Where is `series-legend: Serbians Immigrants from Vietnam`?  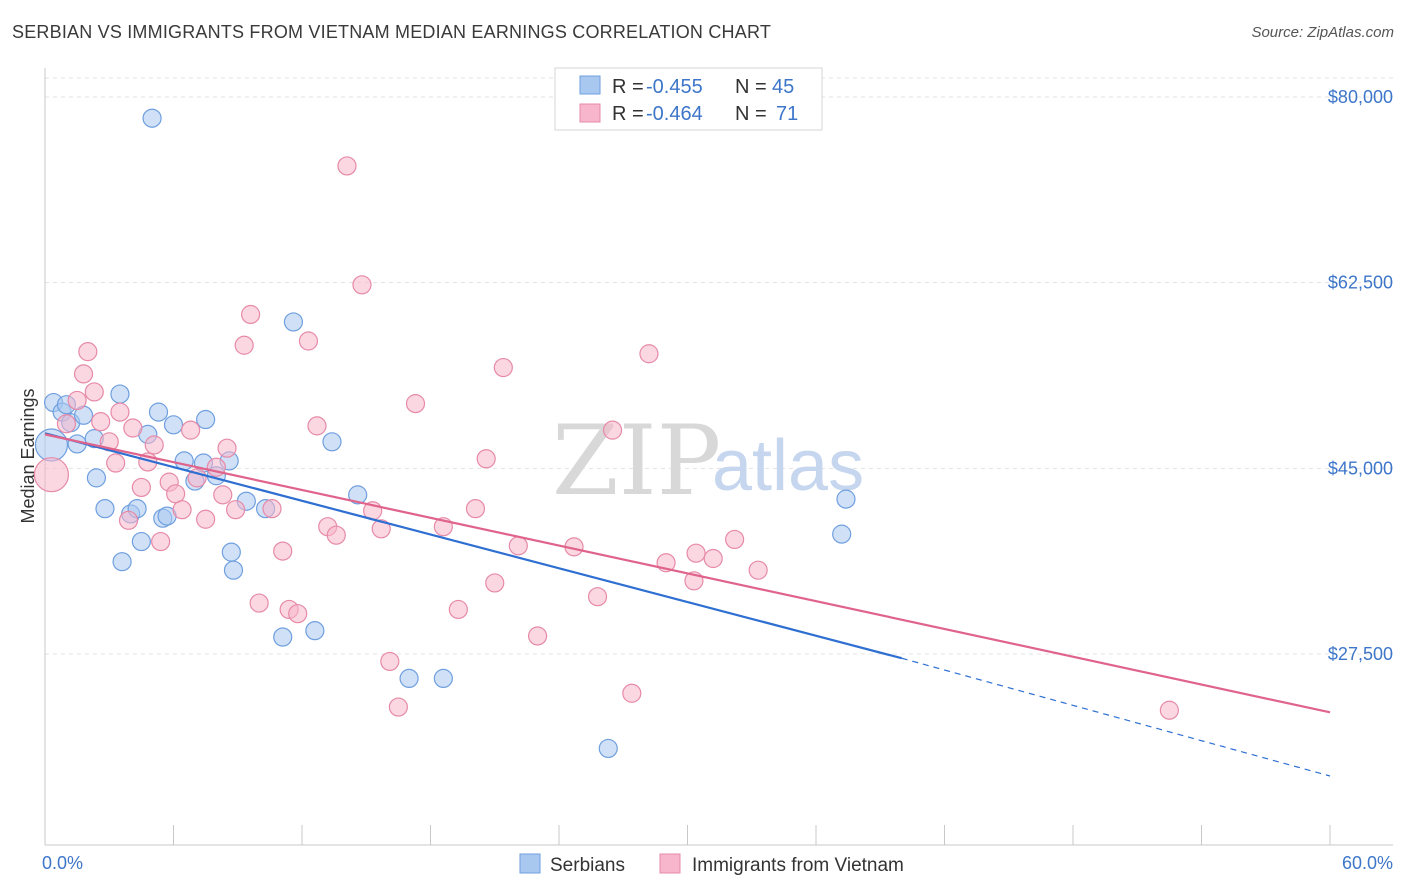
series-legend: Serbians Immigrants from Vietnam is located at coordinates (711, 864).